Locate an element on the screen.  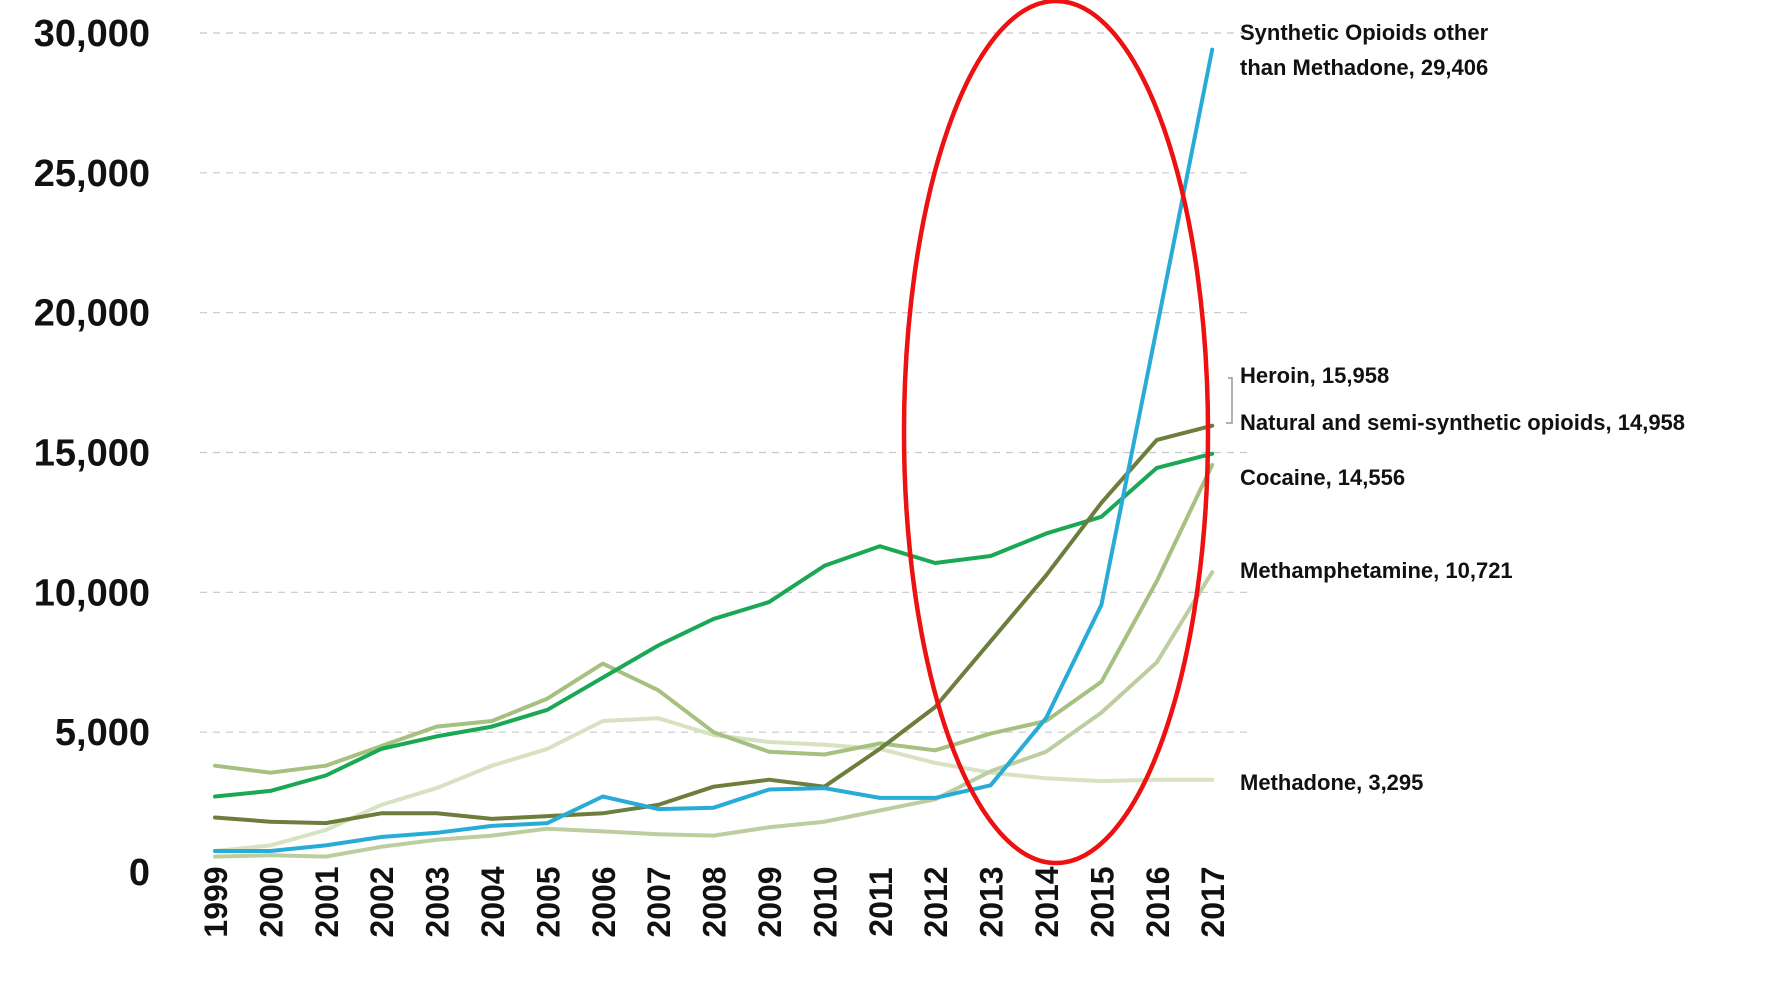
x-tick-label: 2017 is located at coordinates (1213, 901).